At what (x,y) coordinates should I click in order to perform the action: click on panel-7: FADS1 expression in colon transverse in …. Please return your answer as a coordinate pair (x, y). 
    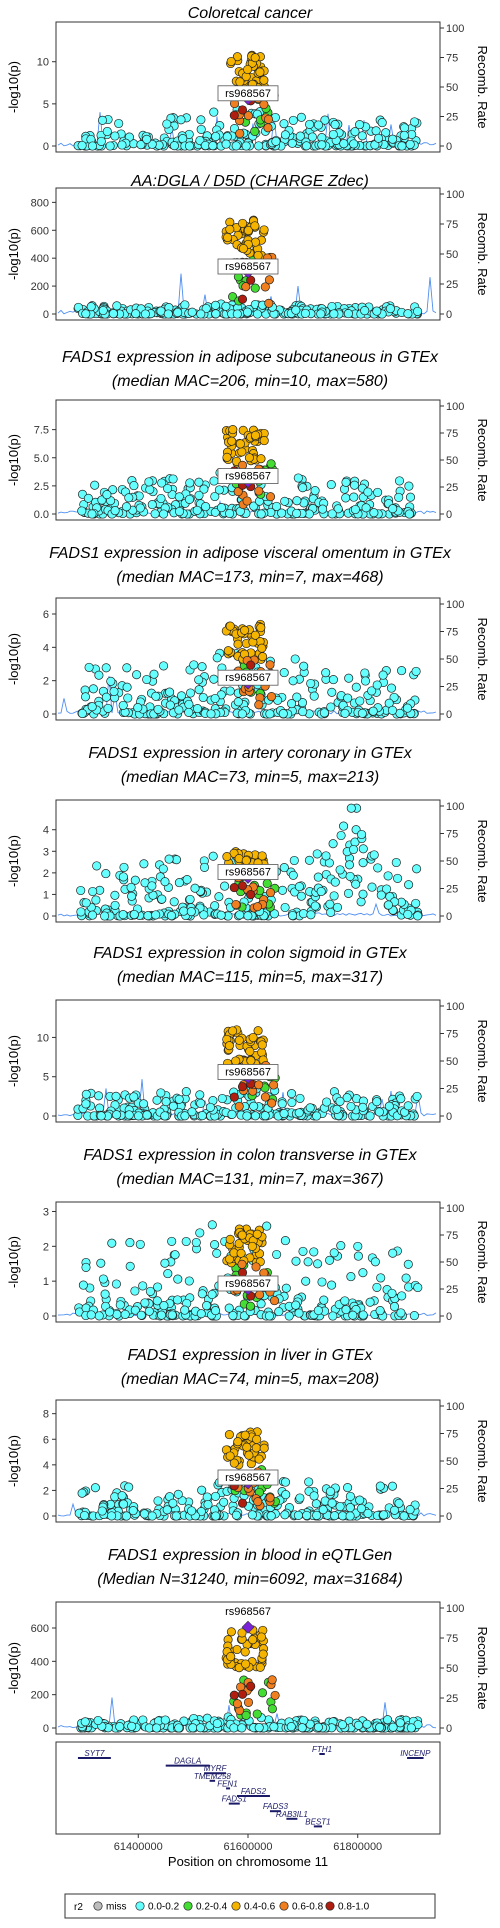
    Looking at the image, I should click on (248, 1235).